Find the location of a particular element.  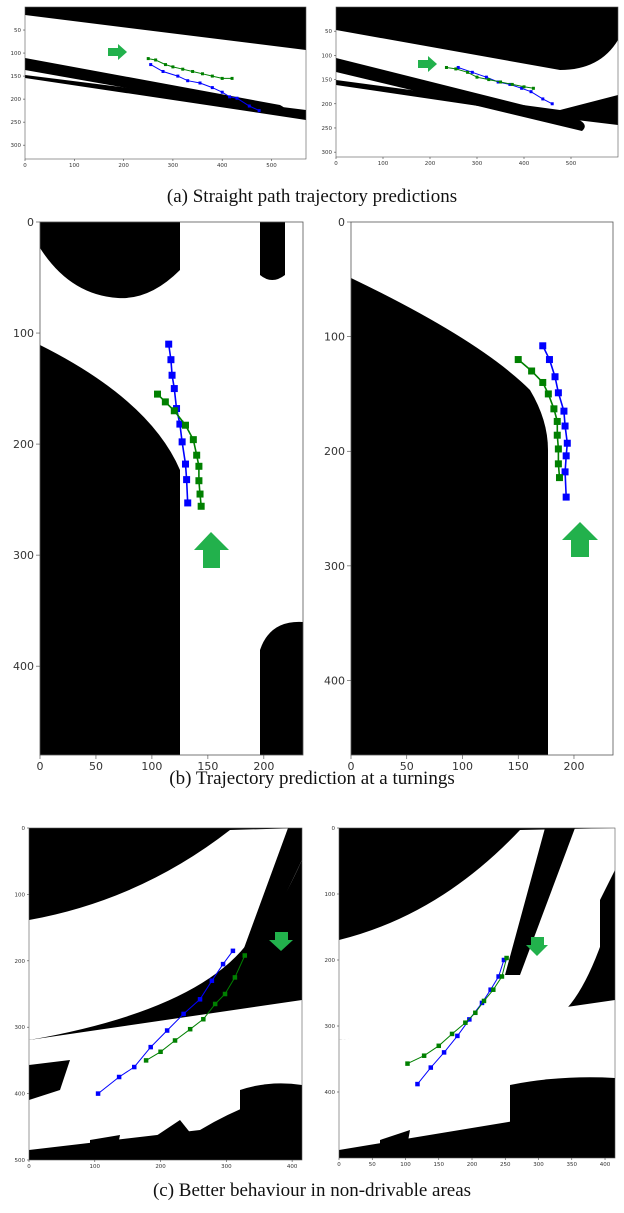

y-tick-label: 0 is located at coordinates (24, 829).